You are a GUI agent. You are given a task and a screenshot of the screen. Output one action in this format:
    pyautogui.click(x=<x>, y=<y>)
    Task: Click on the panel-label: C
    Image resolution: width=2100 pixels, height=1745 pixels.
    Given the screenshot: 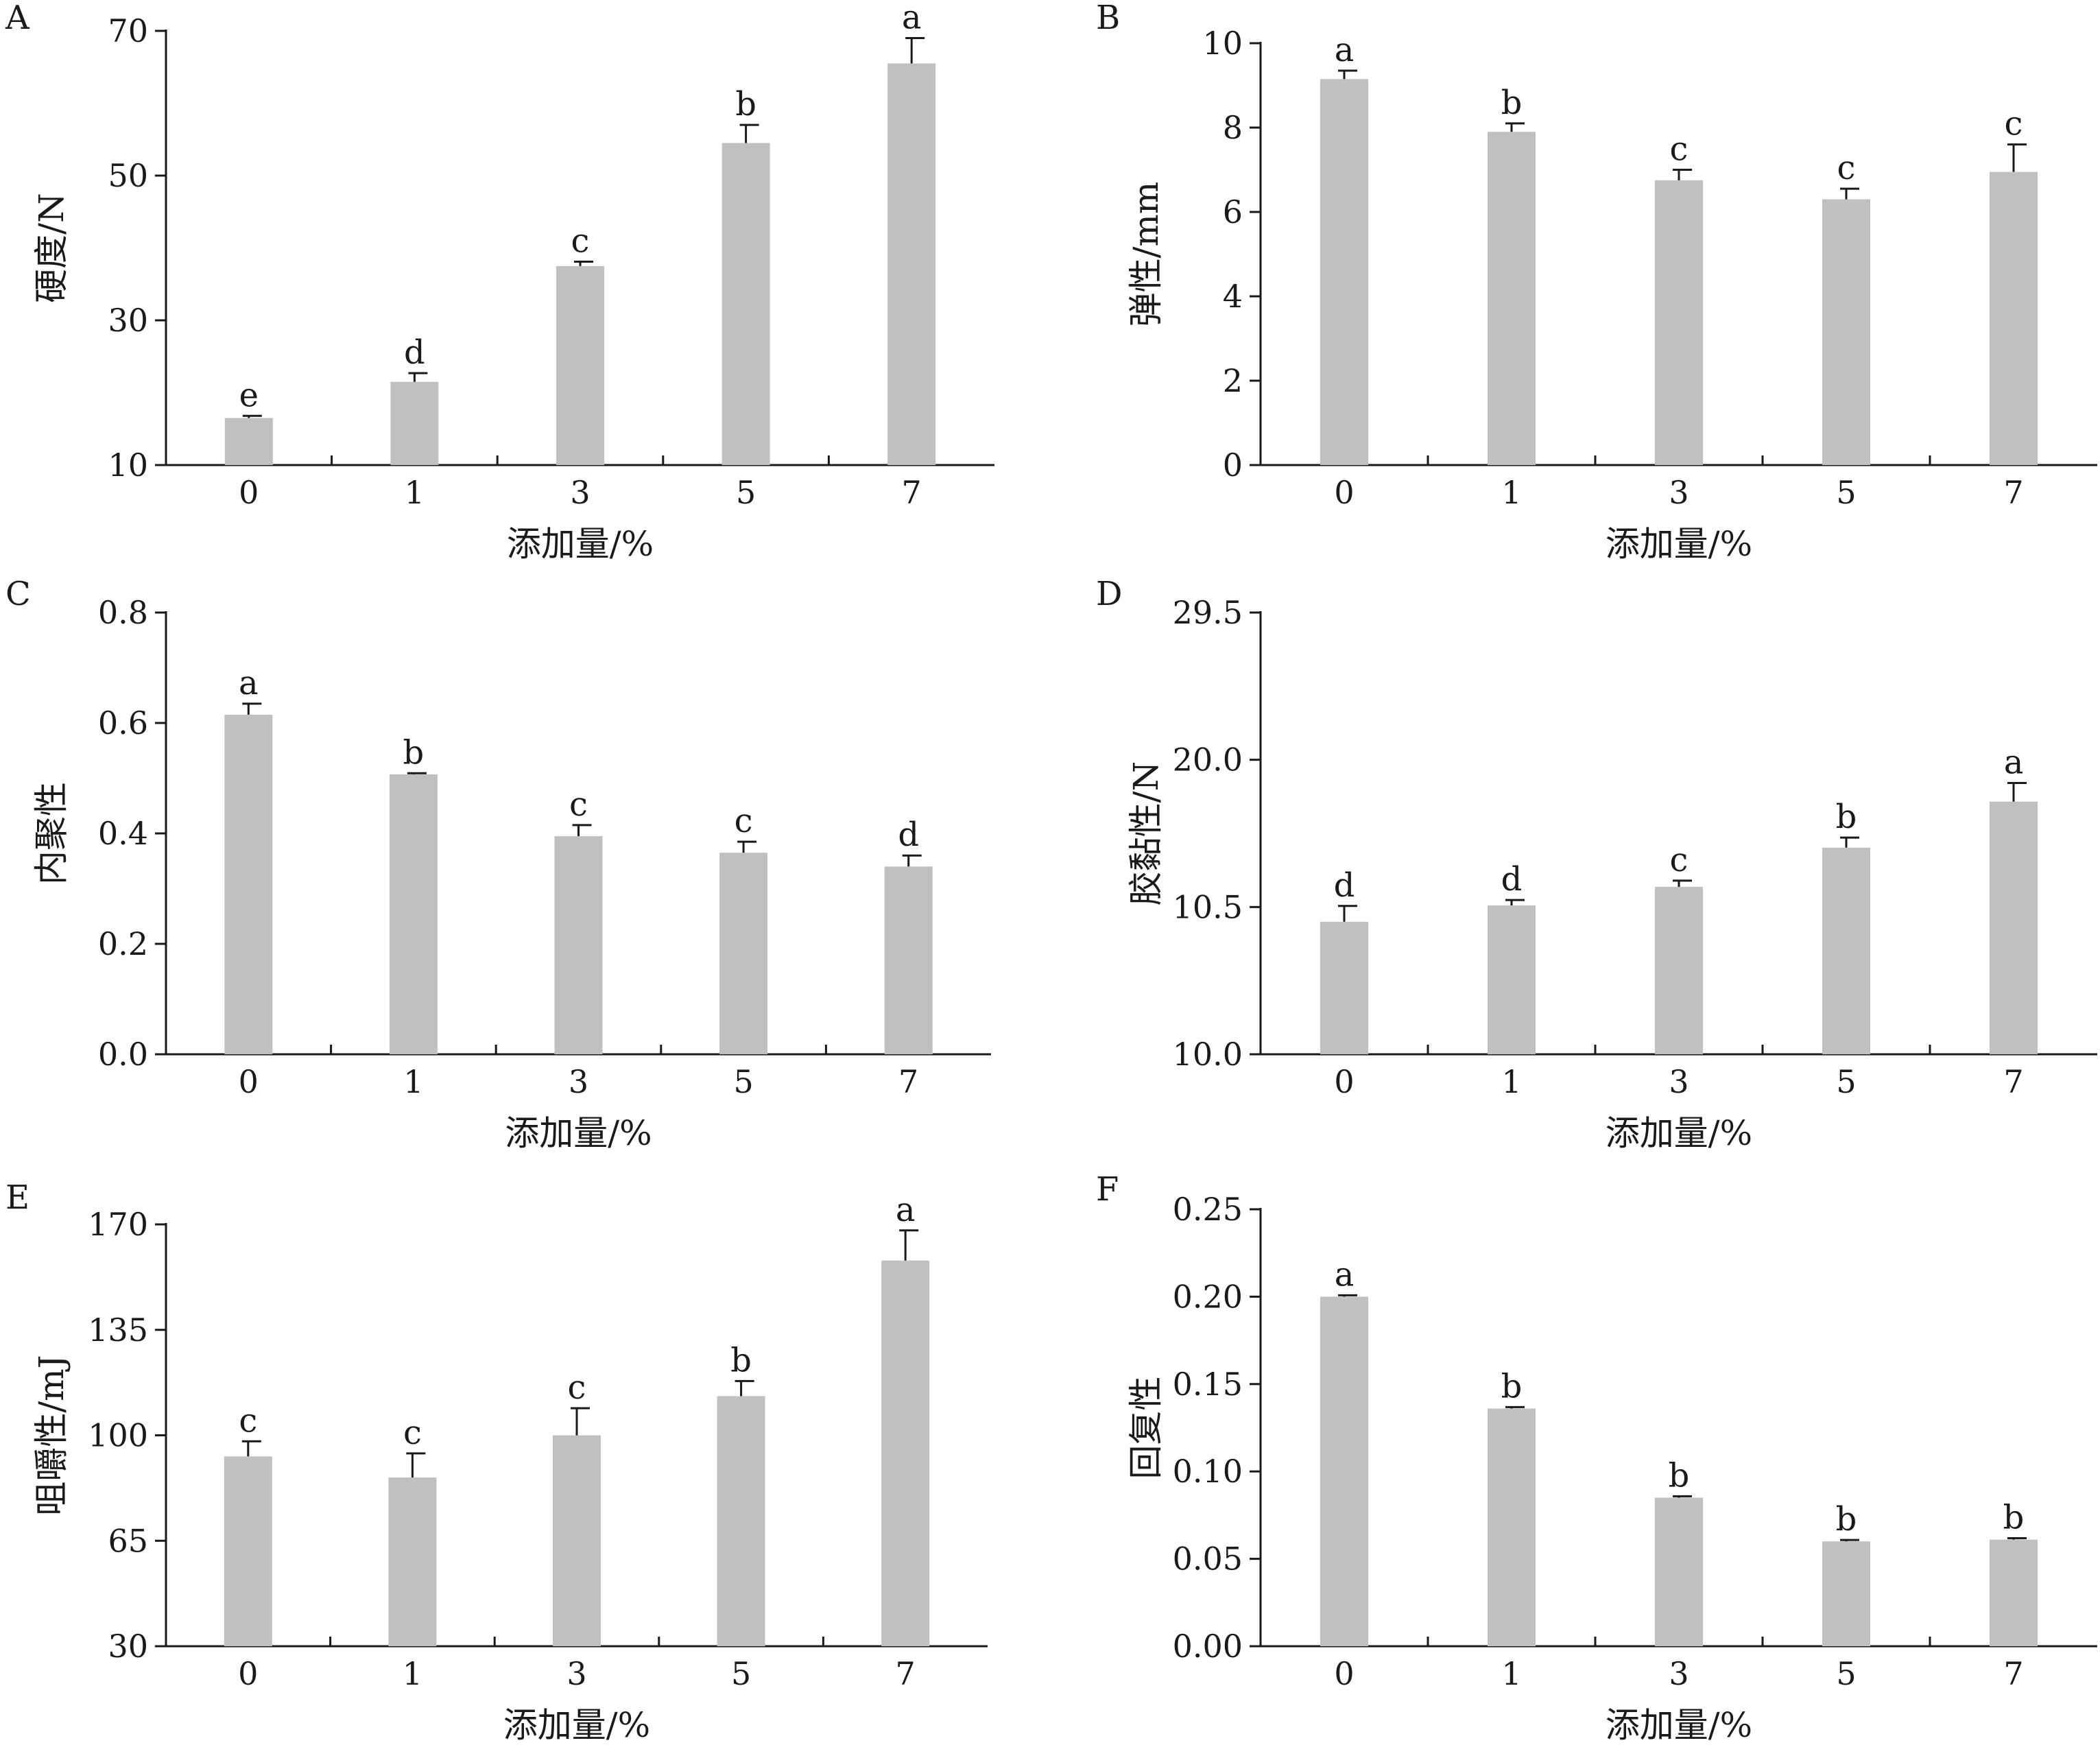 What is the action you would take?
    pyautogui.click(x=18, y=594)
    